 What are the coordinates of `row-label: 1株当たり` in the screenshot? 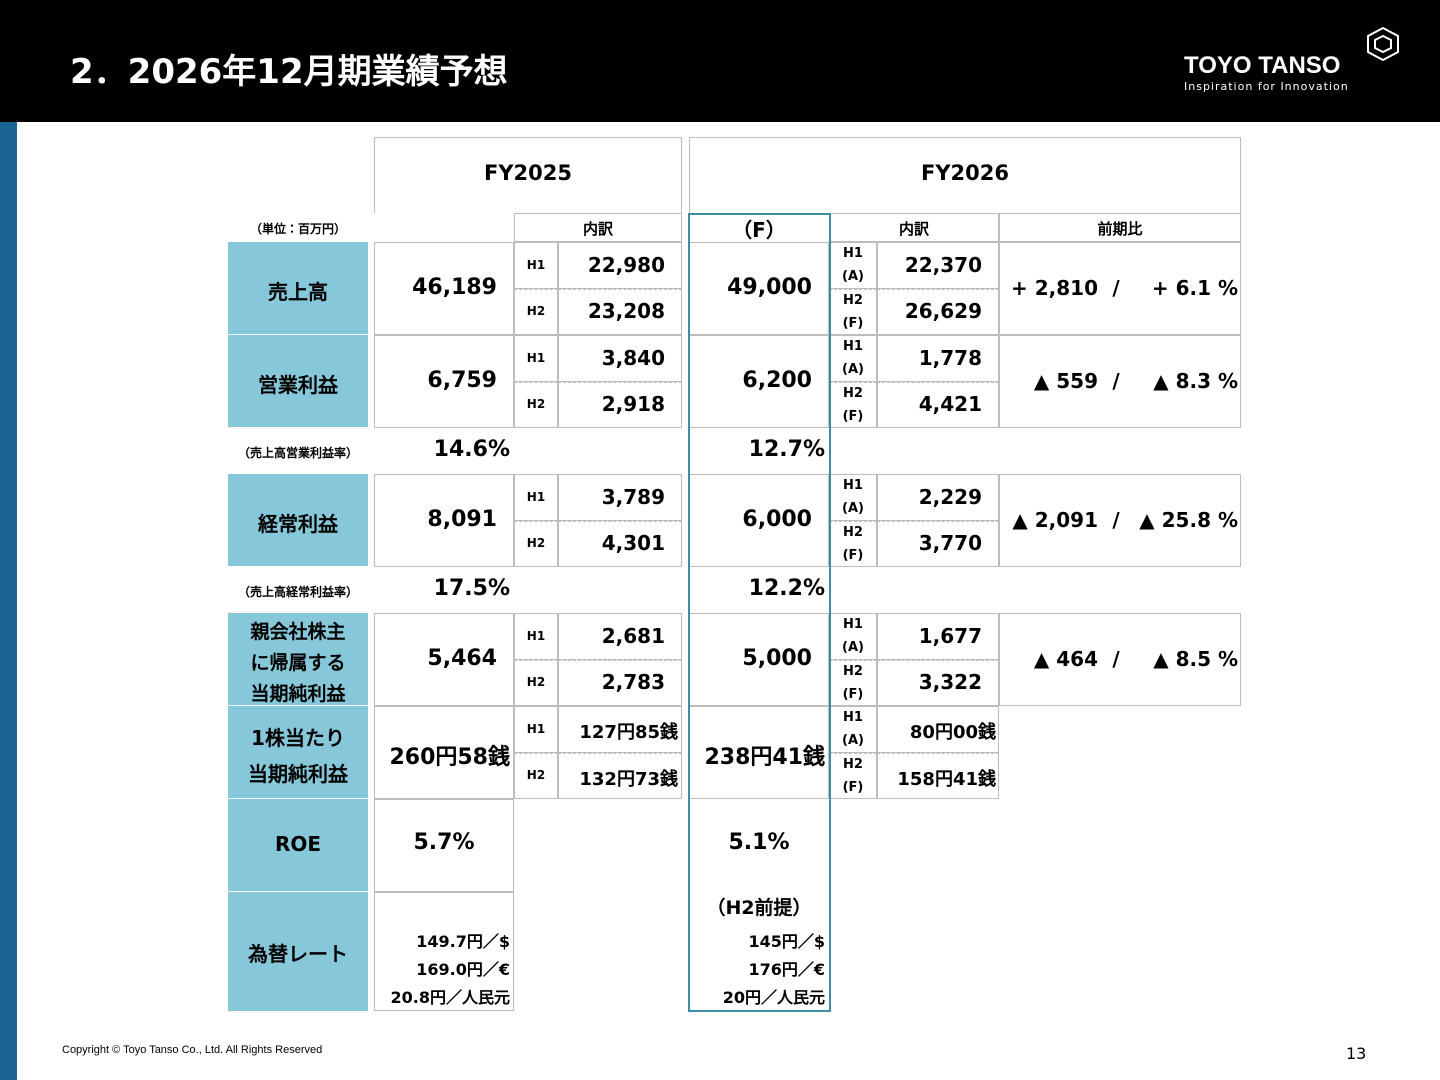 It's located at (298, 738).